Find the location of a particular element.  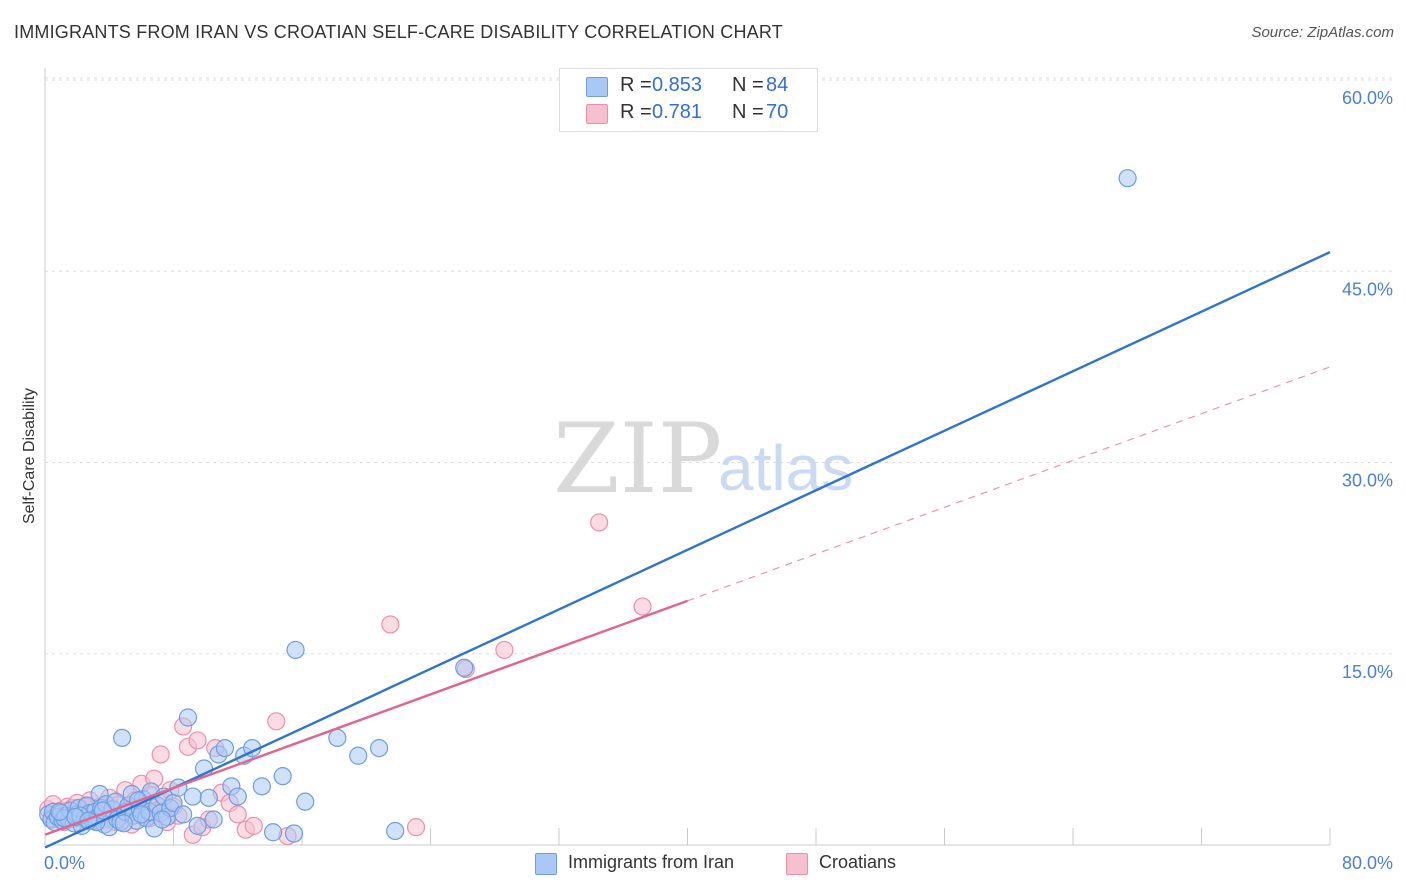

croatians-trend-line is located at coordinates (366, 717).